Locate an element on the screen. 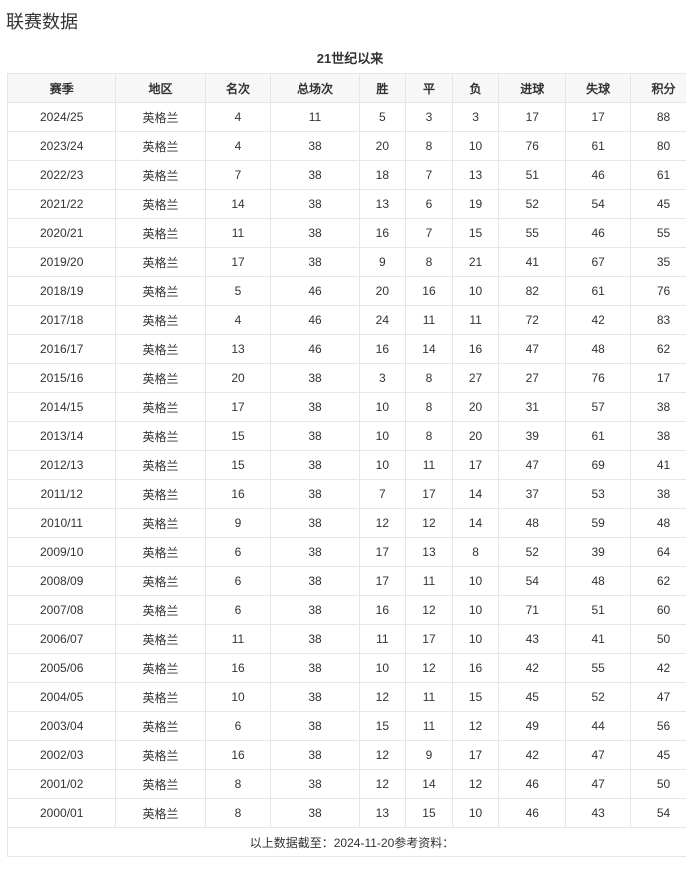  table-cell: 2021/22 is located at coordinates (61, 204).